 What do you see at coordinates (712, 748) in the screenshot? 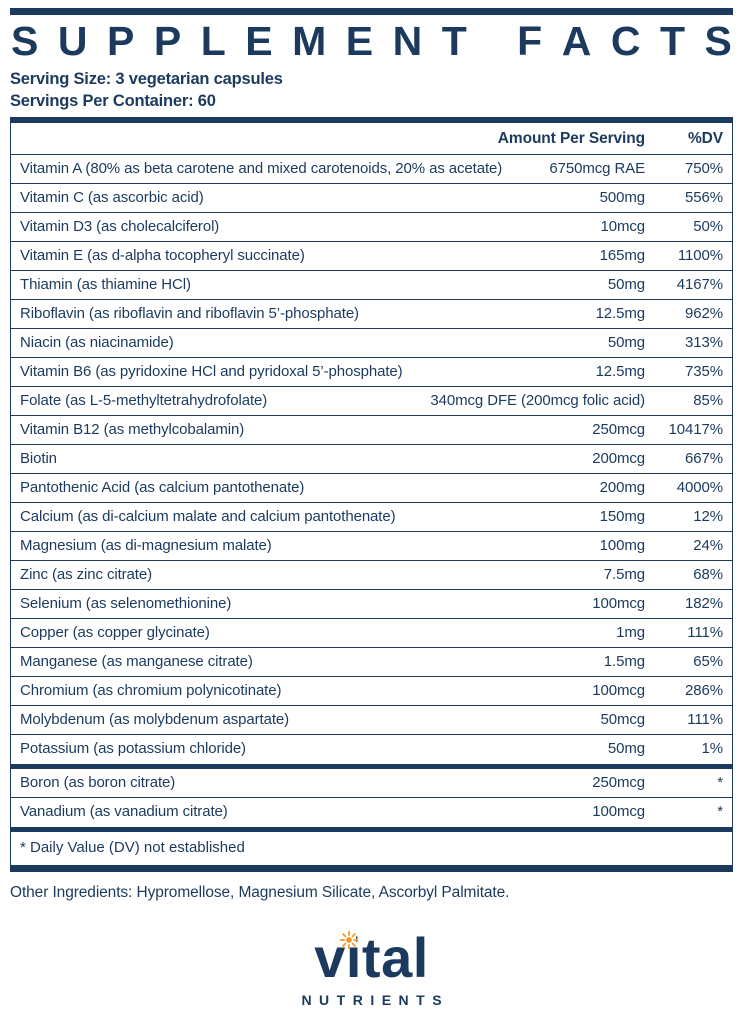
I see `nutrient-dv: 1%` at bounding box center [712, 748].